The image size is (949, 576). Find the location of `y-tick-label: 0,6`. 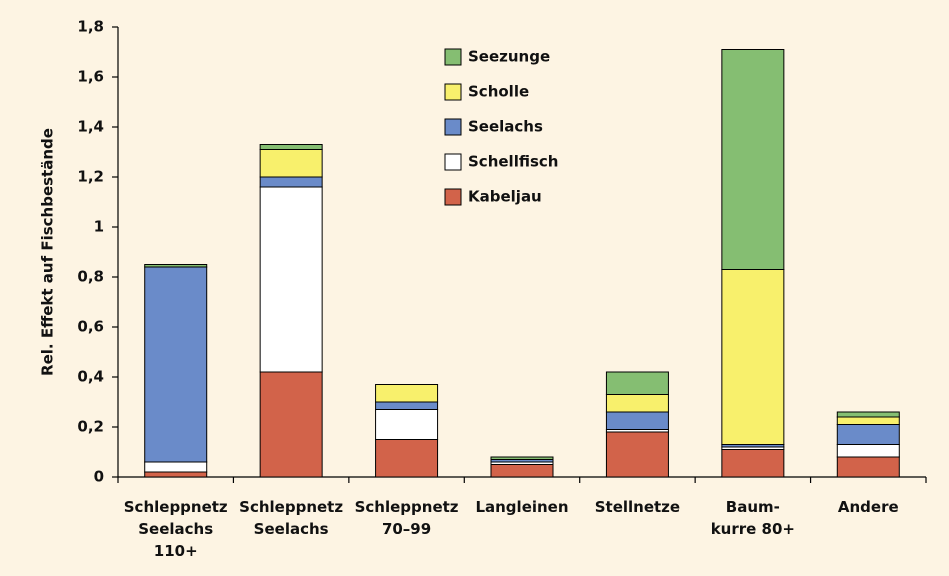

y-tick-label: 0,6 is located at coordinates (90, 327).